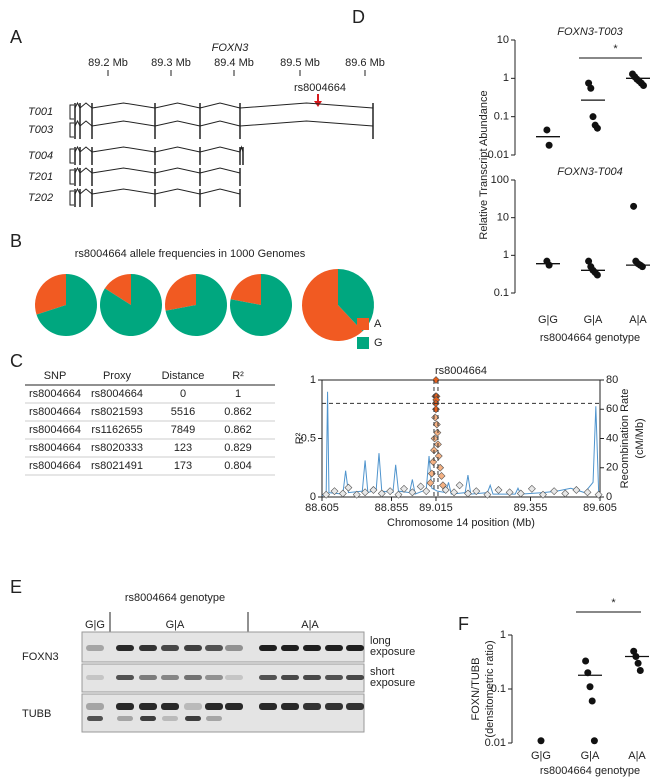  I want to click on x-axis-label: Chromosome 14 position (Mb), so click(461, 523).